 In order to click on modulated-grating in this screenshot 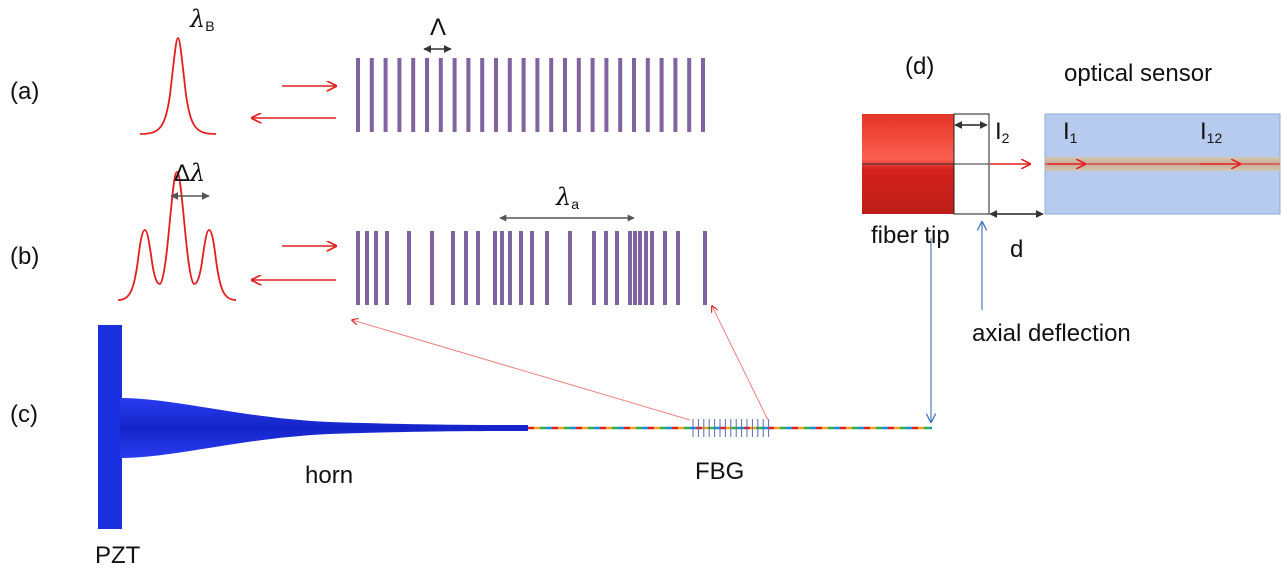, I will do `click(531, 268)`.